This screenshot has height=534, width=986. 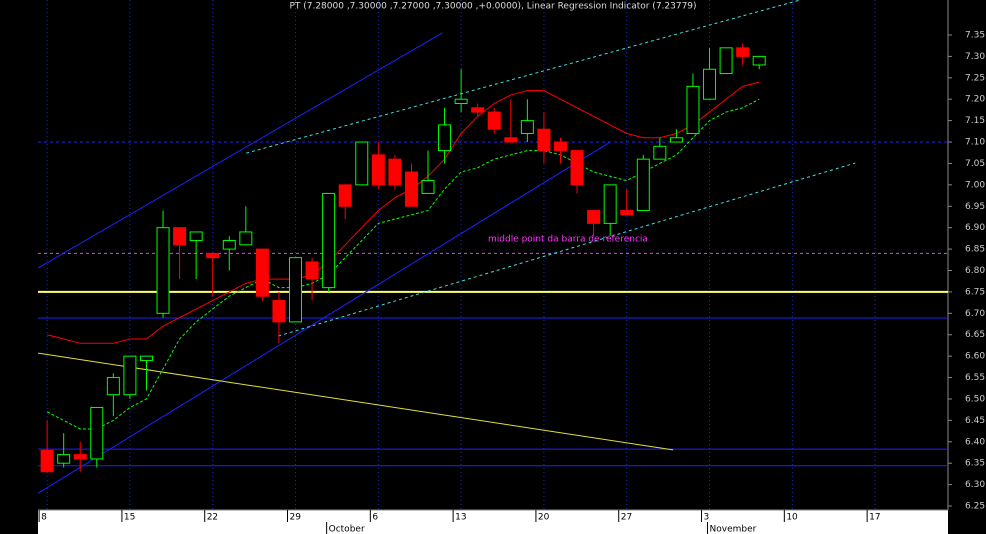 I want to click on x-tick-label: 22, so click(x=212, y=518).